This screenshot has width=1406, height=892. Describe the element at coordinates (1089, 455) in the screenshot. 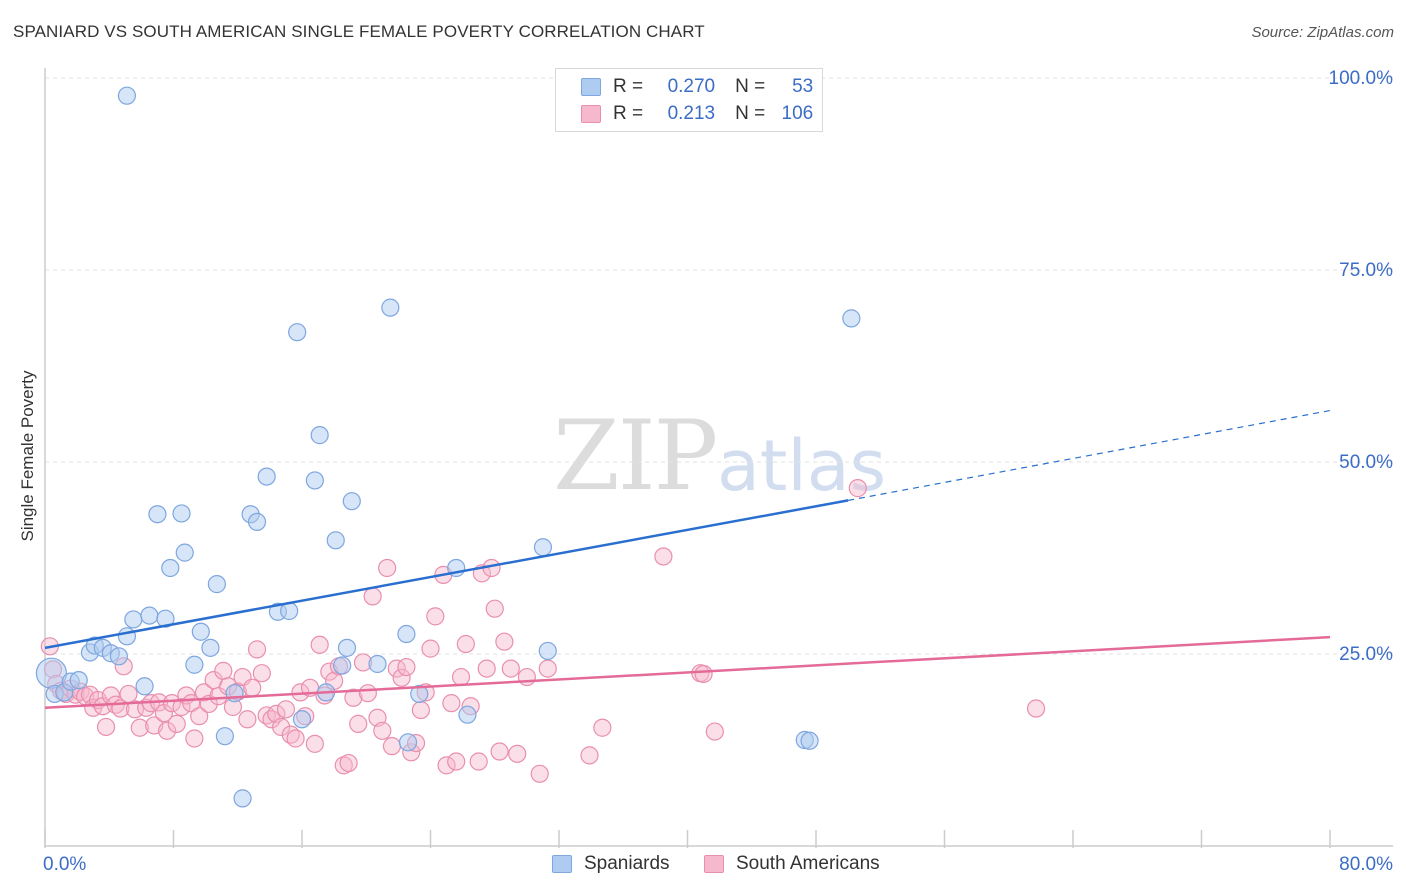

I see `spaniards-trend-extension` at that location.